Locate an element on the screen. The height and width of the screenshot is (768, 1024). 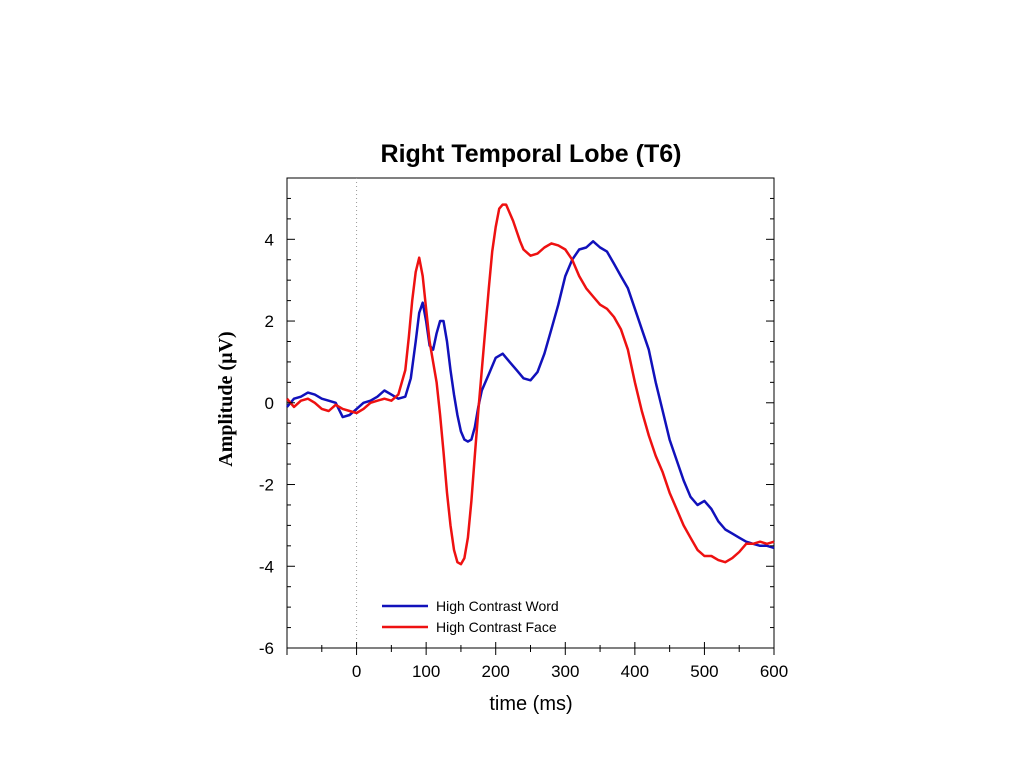
legend: High Contrast Word High Contrast Face is located at coordinates (470, 616).